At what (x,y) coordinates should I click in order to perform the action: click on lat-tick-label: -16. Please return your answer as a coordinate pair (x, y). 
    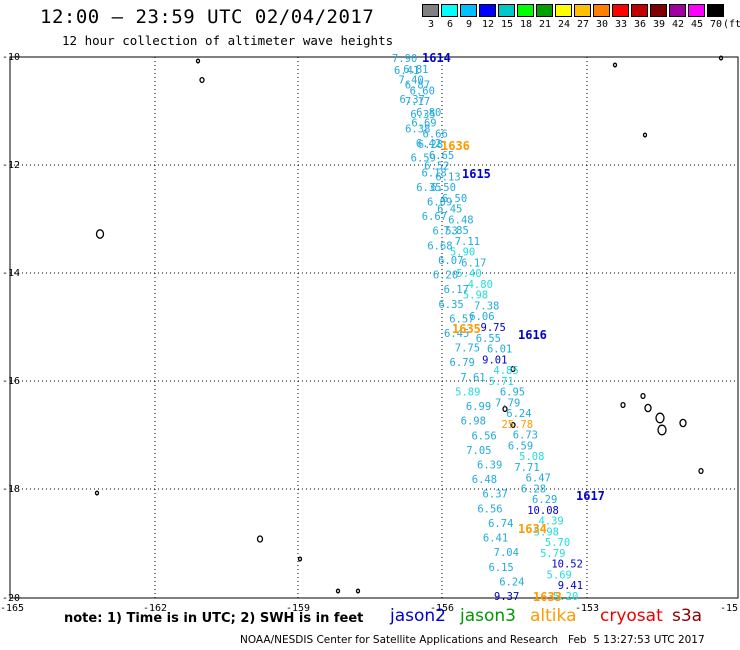
    Looking at the image, I should click on (11, 381).